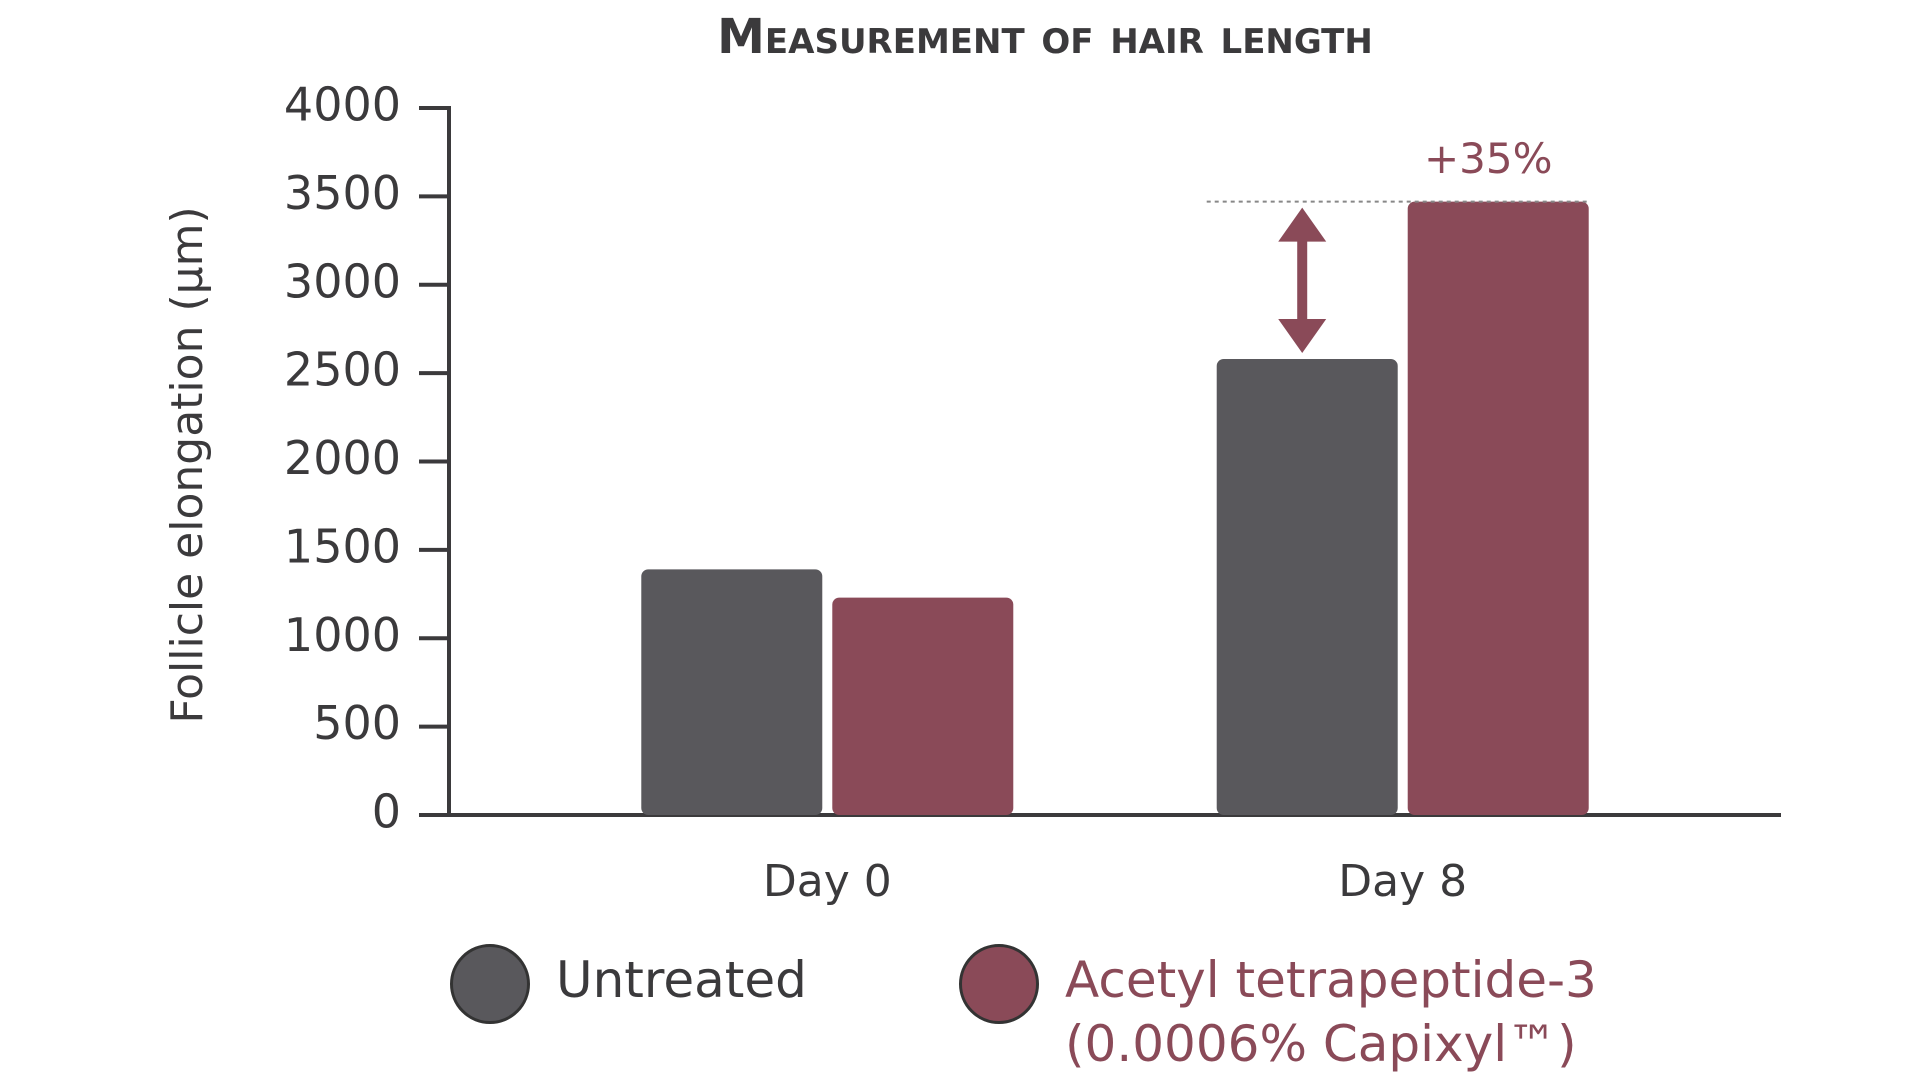  Describe the element at coordinates (342, 546) in the screenshot. I see `y-tick-label: 1500` at that location.